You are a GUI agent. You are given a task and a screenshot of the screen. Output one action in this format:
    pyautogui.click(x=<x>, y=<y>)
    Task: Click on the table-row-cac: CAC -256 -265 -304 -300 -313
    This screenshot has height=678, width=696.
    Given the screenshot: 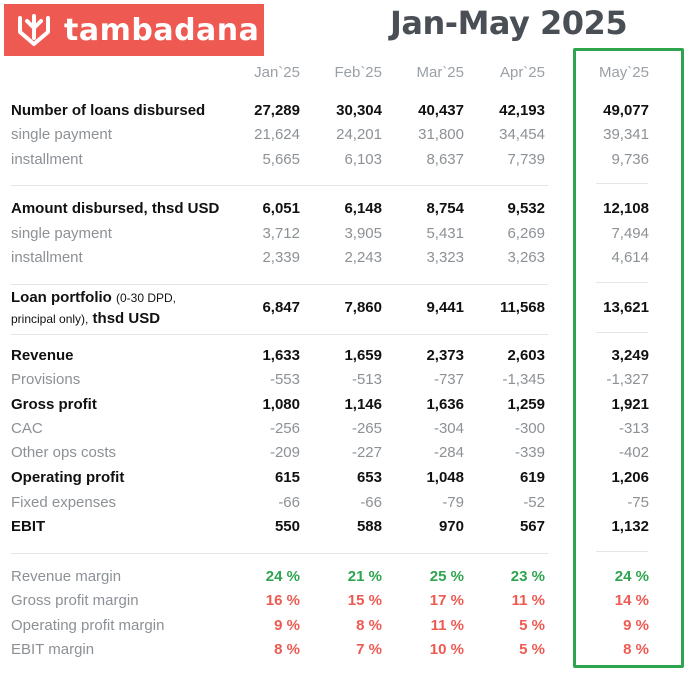 What is the action you would take?
    pyautogui.click(x=348, y=429)
    